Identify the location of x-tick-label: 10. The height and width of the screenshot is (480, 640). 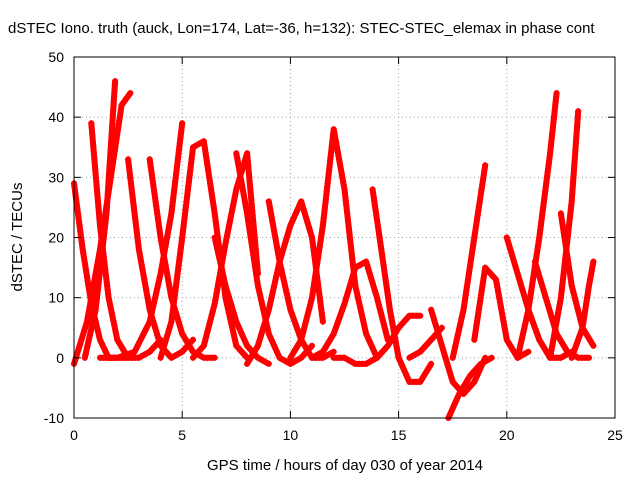
(291, 435).